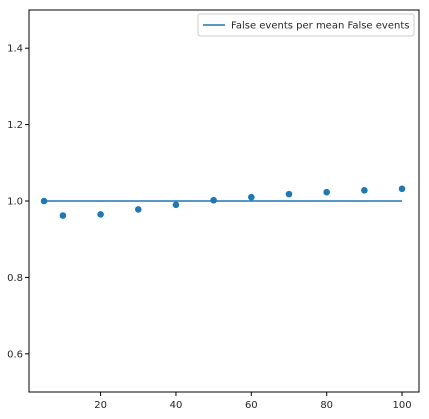 The height and width of the screenshot is (419, 429). What do you see at coordinates (15, 125) in the screenshot?
I see `y-tick-label: 1.2` at bounding box center [15, 125].